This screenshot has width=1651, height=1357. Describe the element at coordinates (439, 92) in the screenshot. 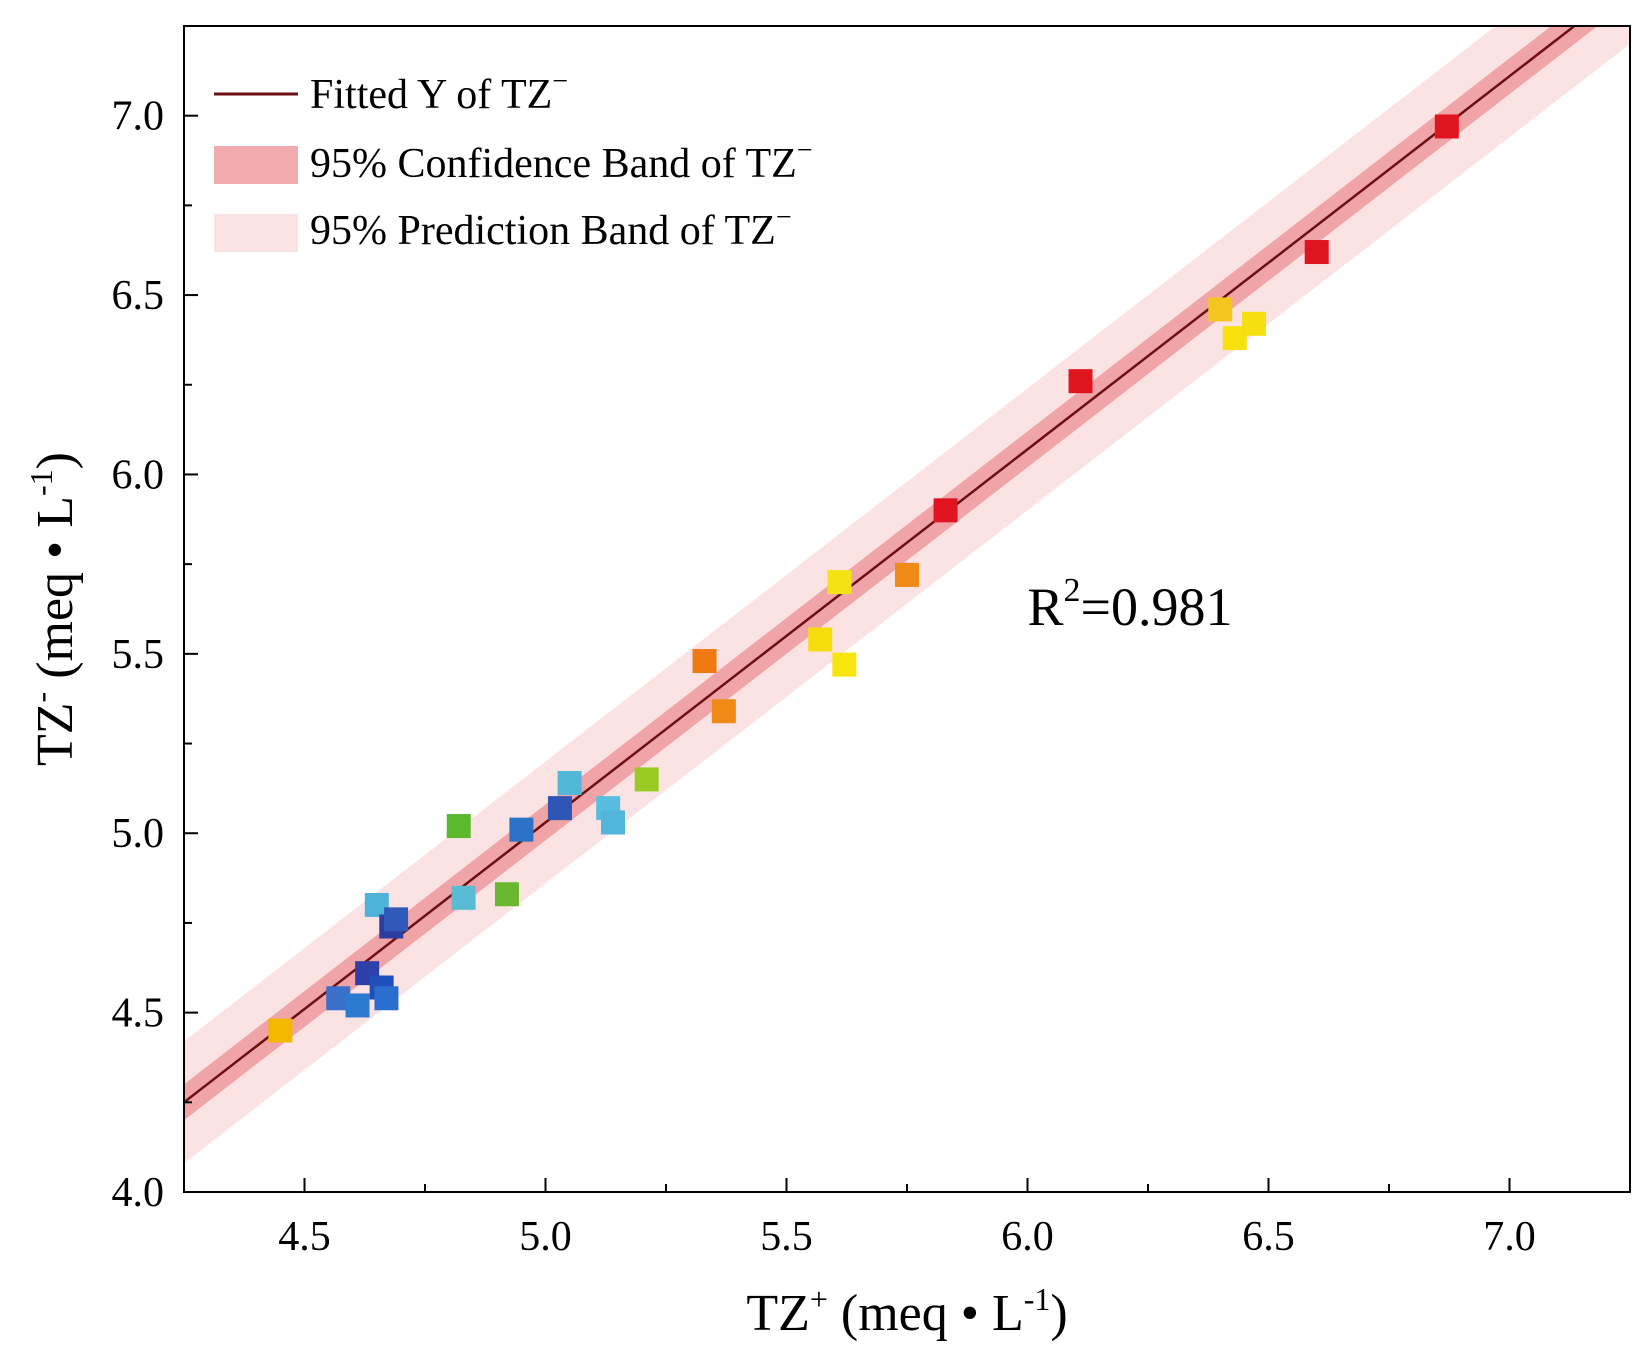

I see `legend-label-fit: Fitted Y of TZ−` at that location.